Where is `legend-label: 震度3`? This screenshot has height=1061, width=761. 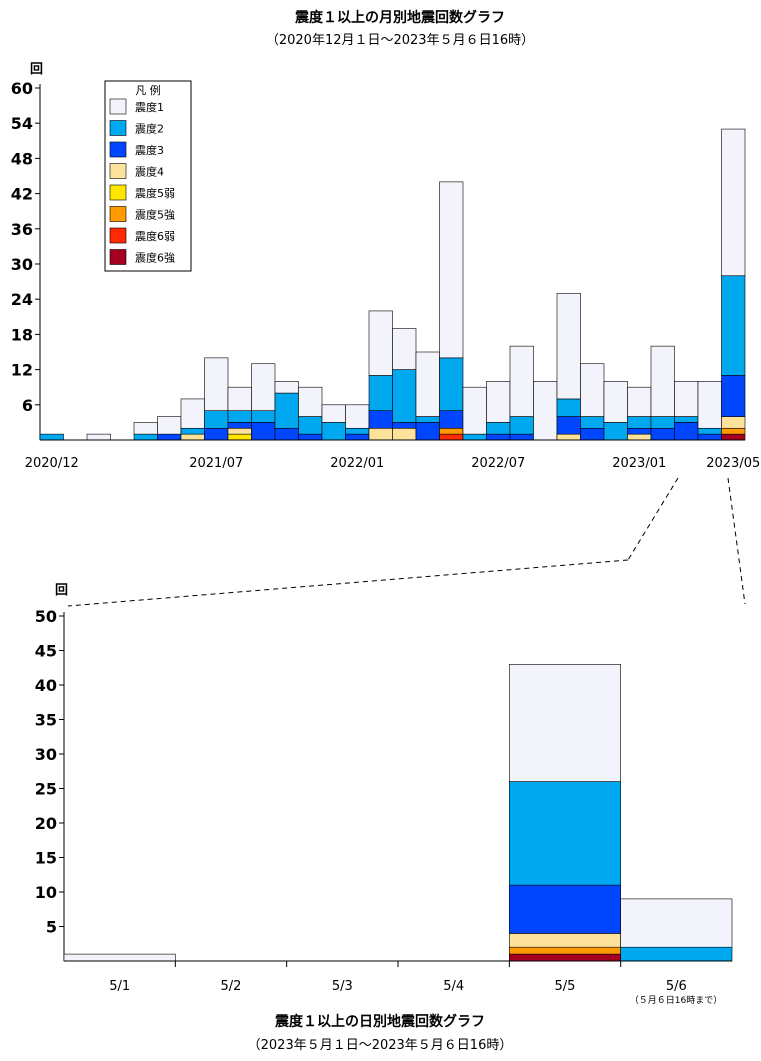
legend-label: 震度3 is located at coordinates (149, 150).